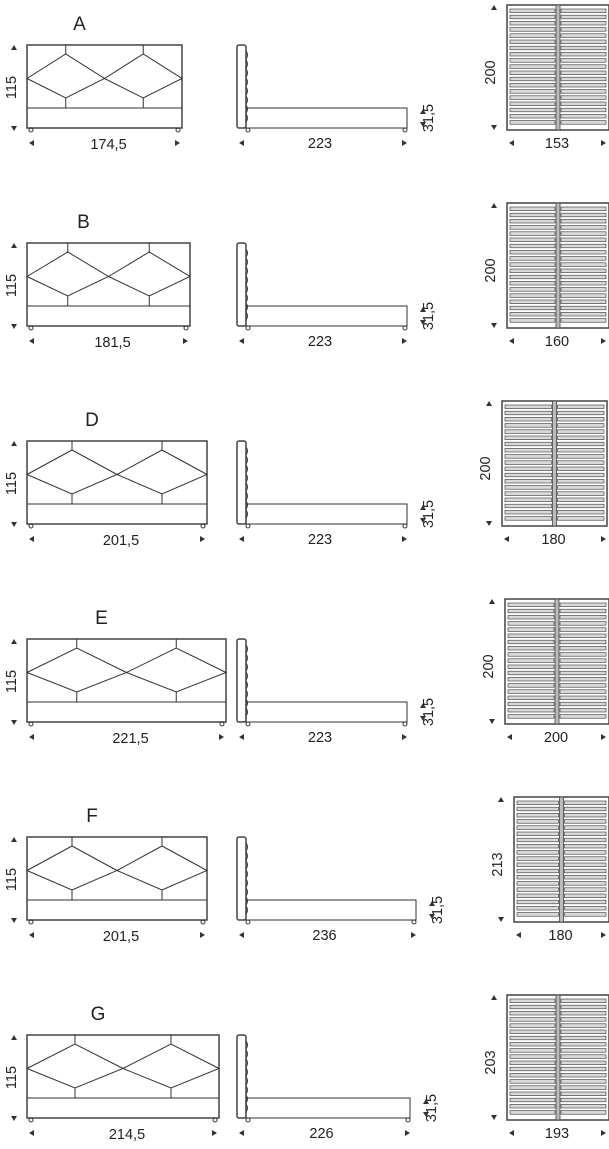 Image resolution: width=609 pixels, height=1149 pixels. What do you see at coordinates (491, 1062) in the screenshot?
I see `slat-length-dimension: 203` at bounding box center [491, 1062].